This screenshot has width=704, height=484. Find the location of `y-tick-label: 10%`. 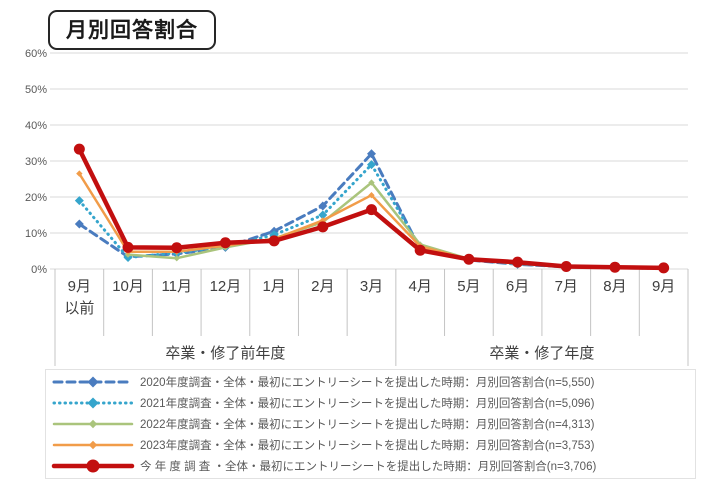

y-tick-label: 10% is located at coordinates (36, 234).